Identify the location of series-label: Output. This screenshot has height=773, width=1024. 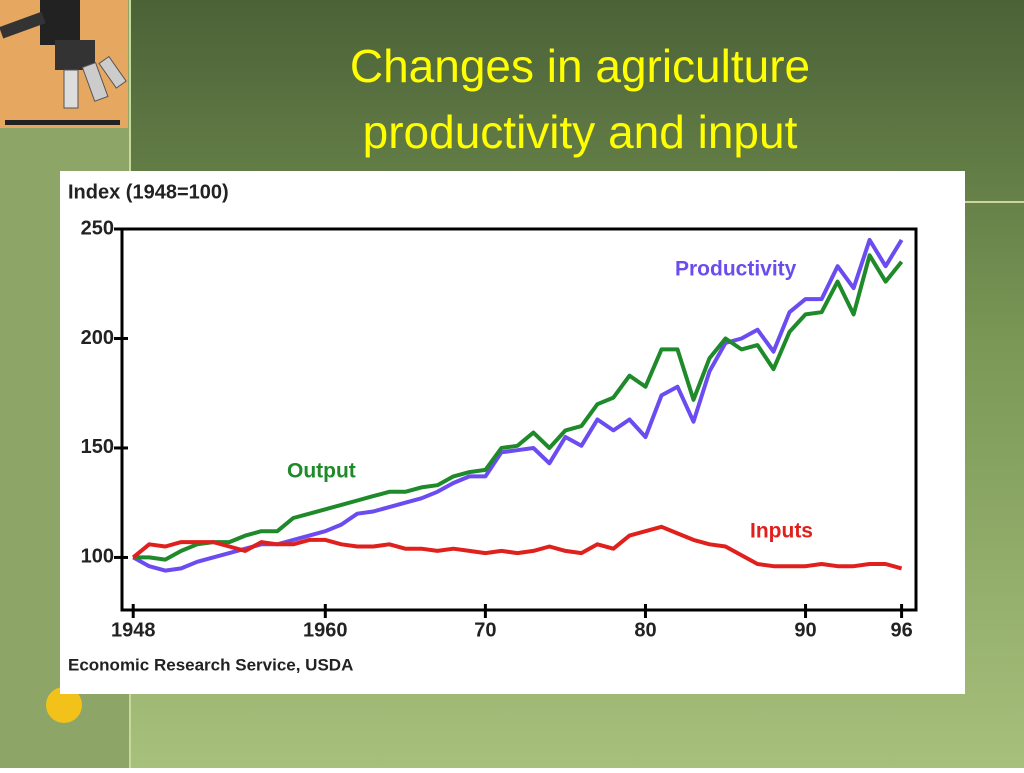
(321, 471).